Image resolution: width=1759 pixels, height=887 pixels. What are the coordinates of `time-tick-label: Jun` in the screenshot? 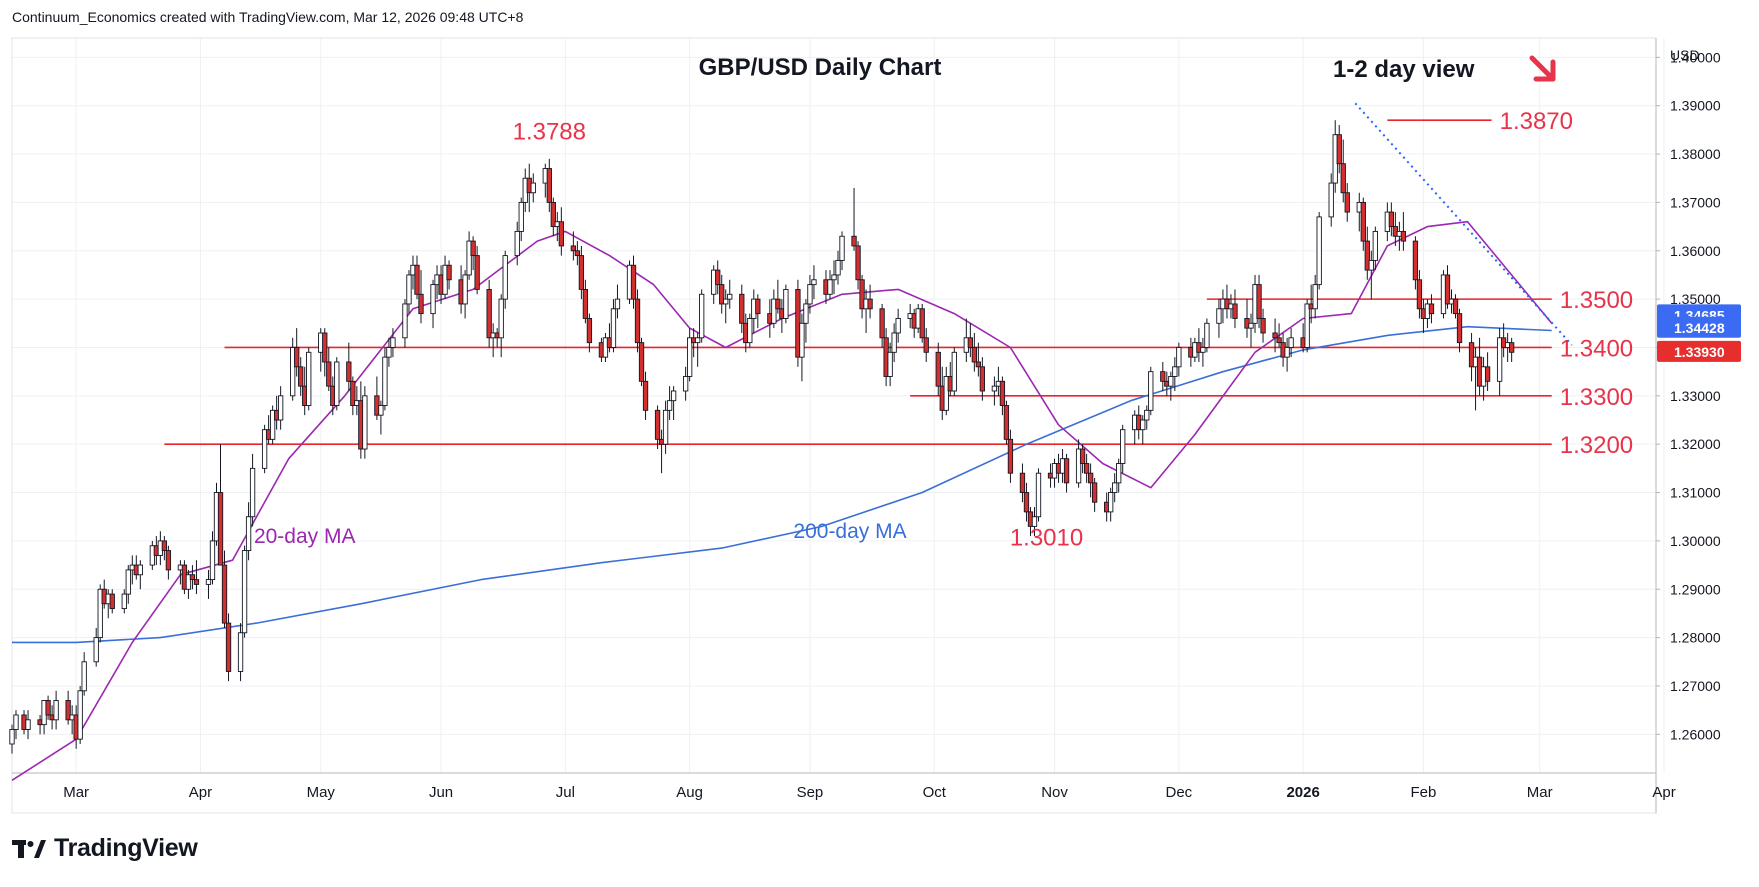 It's located at (441, 792).